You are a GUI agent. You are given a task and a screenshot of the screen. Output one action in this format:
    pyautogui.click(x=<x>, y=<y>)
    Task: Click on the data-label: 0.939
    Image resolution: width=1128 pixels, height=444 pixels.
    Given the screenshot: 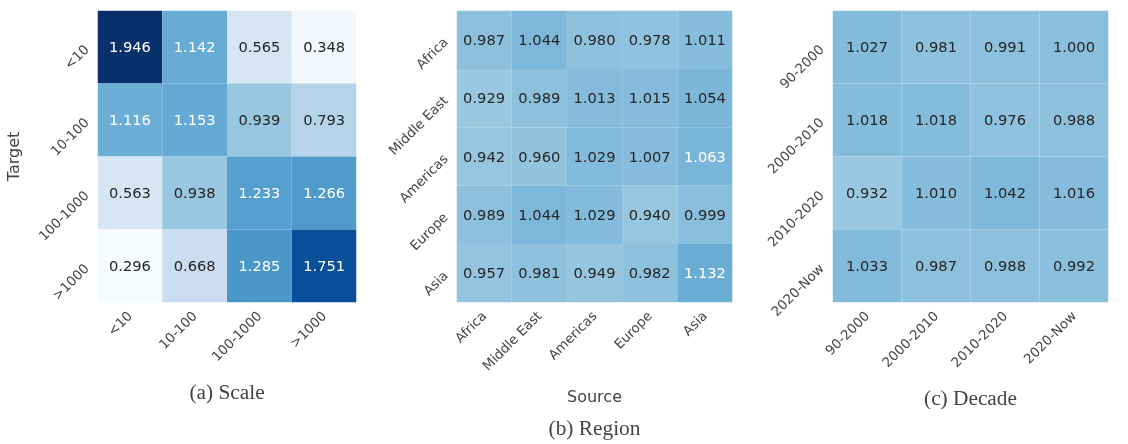 What is the action you would take?
    pyautogui.click(x=259, y=119)
    